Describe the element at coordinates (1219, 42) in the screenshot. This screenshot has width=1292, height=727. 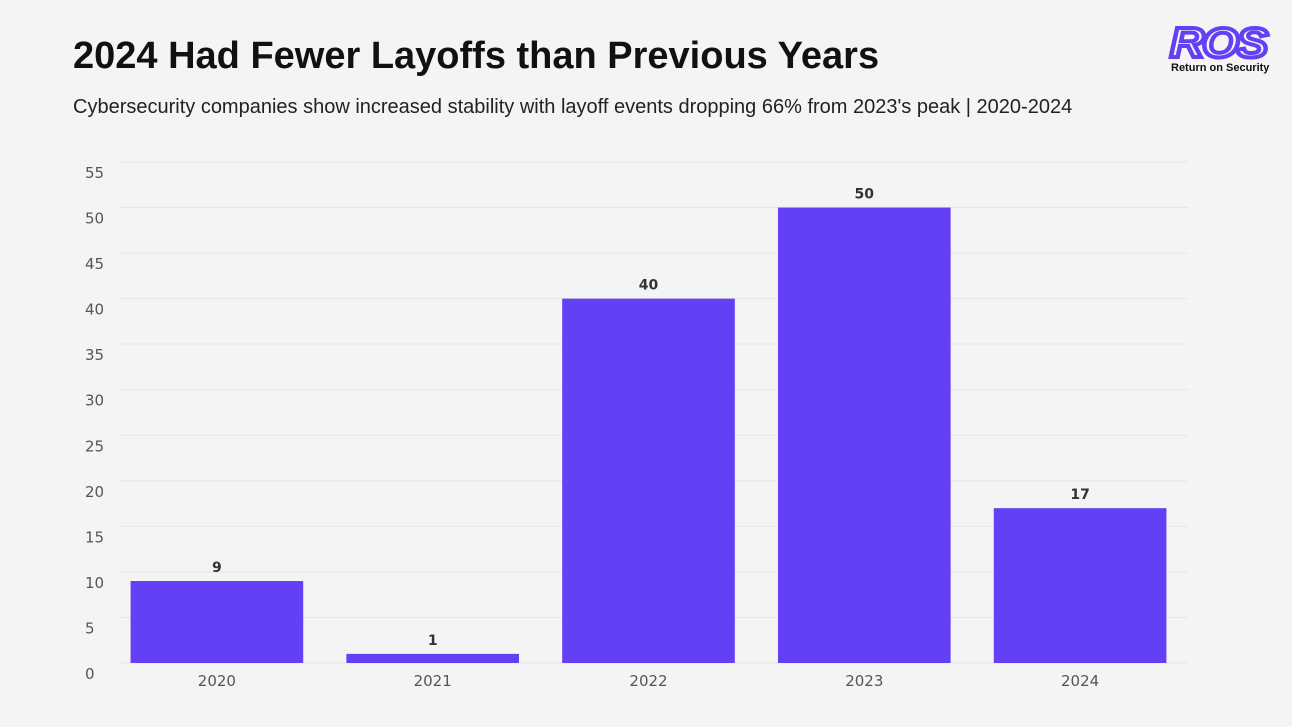
I see `brand-logo: ROS` at that location.